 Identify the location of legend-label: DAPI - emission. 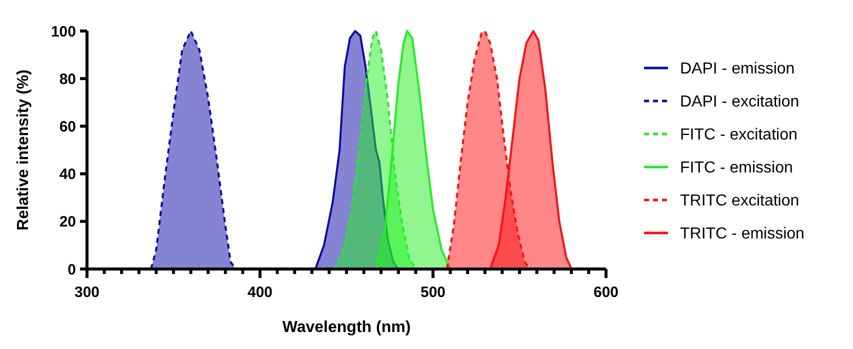
(737, 69).